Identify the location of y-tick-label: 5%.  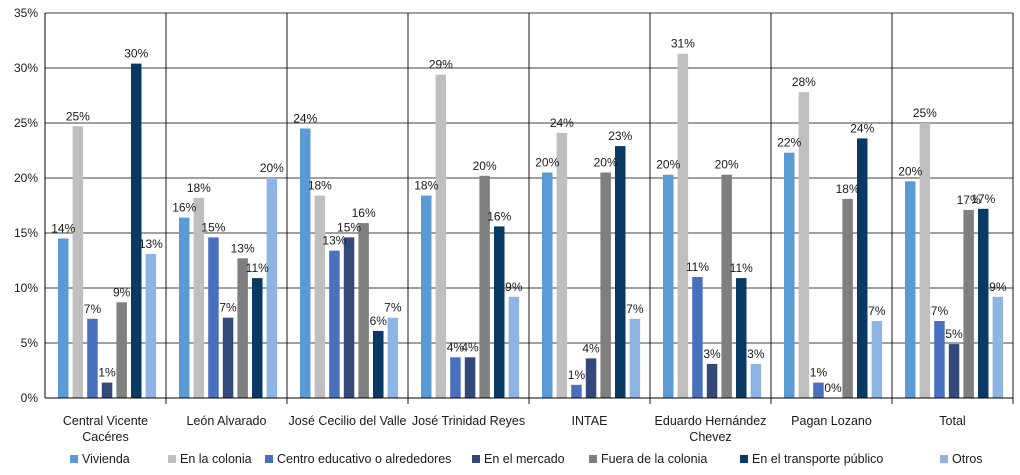
(30, 343).